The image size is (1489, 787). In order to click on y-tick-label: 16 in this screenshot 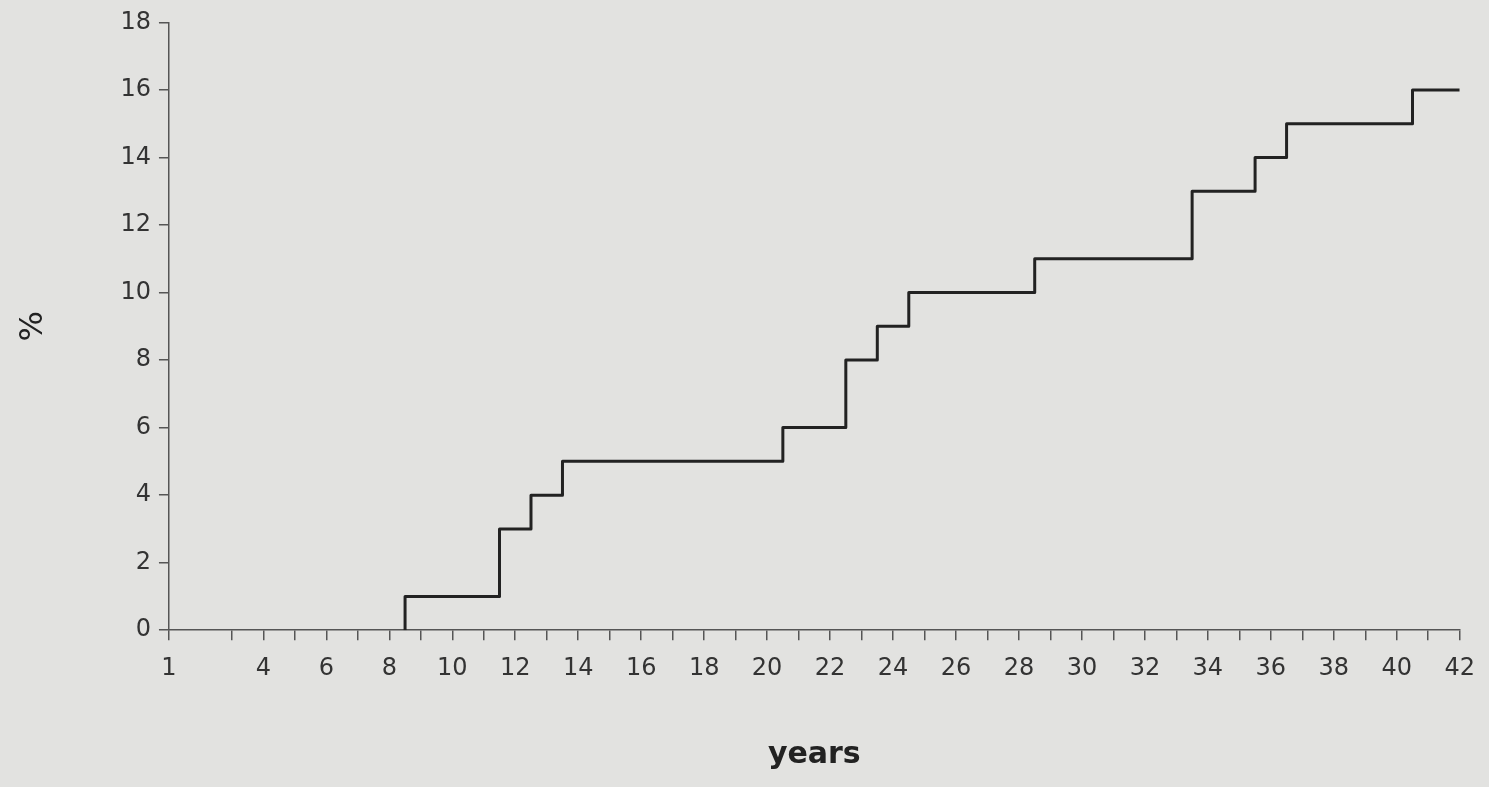, I will do `click(135, 88)`.